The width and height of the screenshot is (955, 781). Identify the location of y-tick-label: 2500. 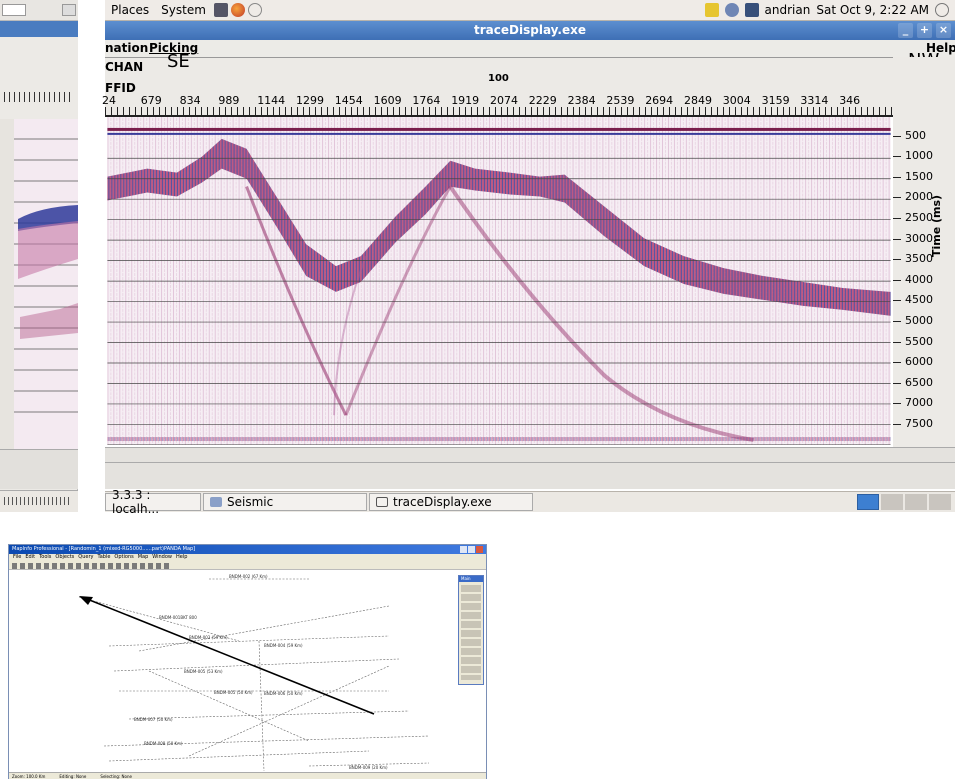
(919, 217).